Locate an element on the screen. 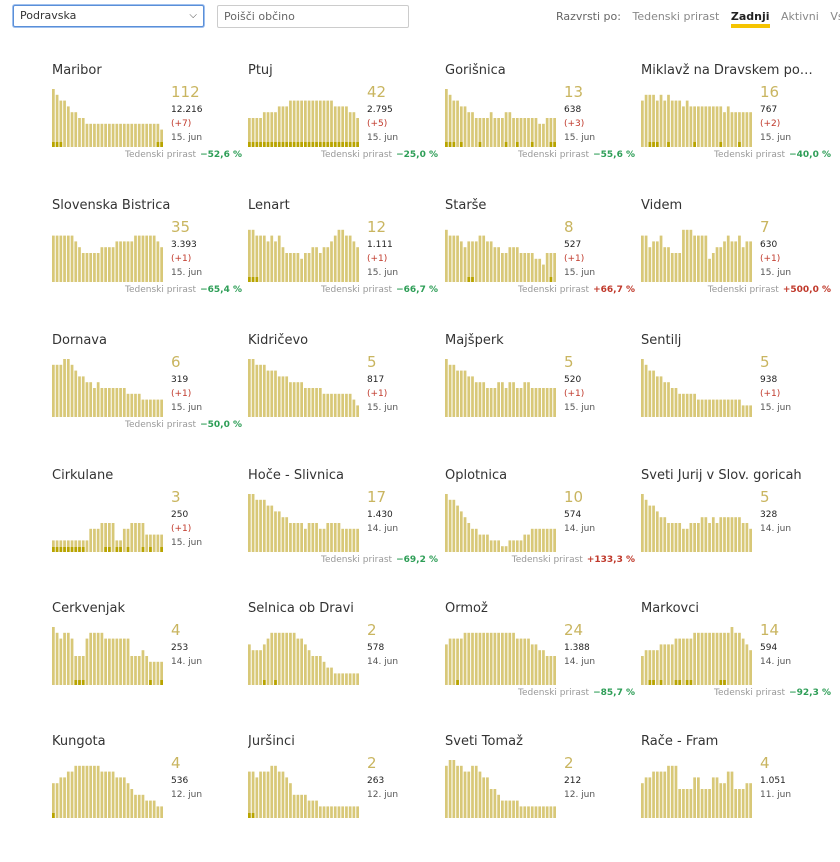  municipality-card: Kidričevo 5 817 (+1) 15. jun is located at coordinates (343, 397).